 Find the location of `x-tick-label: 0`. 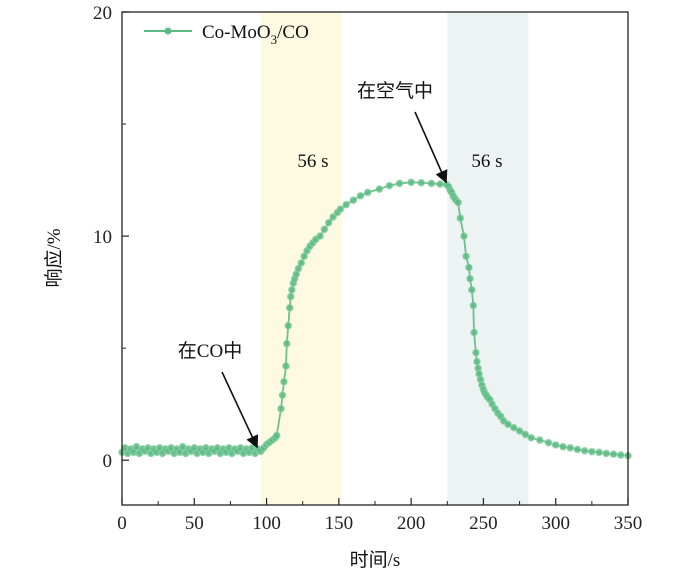

x-tick-label: 0 is located at coordinates (122, 523).